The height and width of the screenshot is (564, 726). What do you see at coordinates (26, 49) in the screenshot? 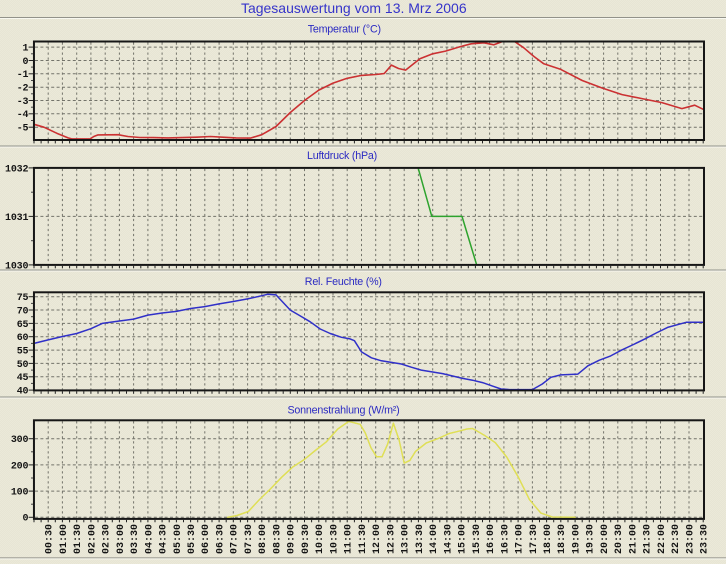
I see `svg-text: 1` at bounding box center [26, 49].